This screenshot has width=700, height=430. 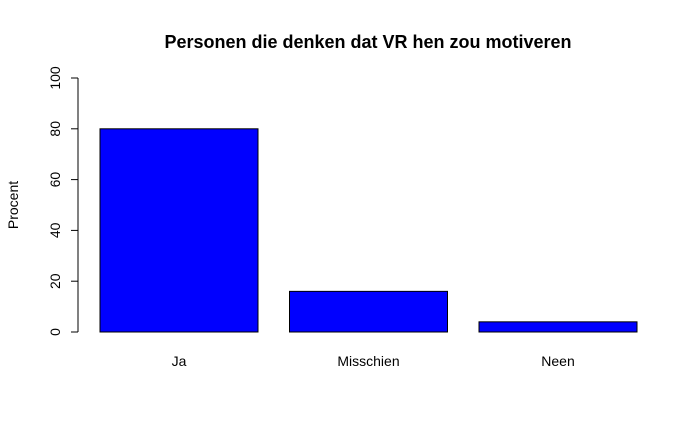 I want to click on y-axis-label: Procent, so click(x=13, y=205).